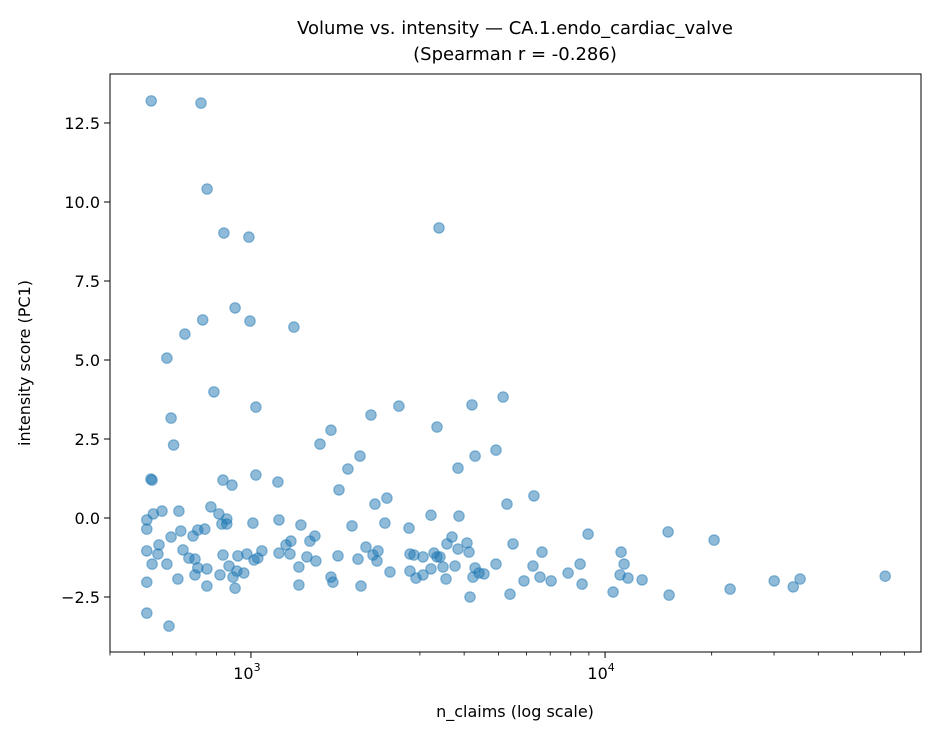 The width and height of the screenshot is (937, 740). I want to click on x-tick-label: 103, so click(246, 672).